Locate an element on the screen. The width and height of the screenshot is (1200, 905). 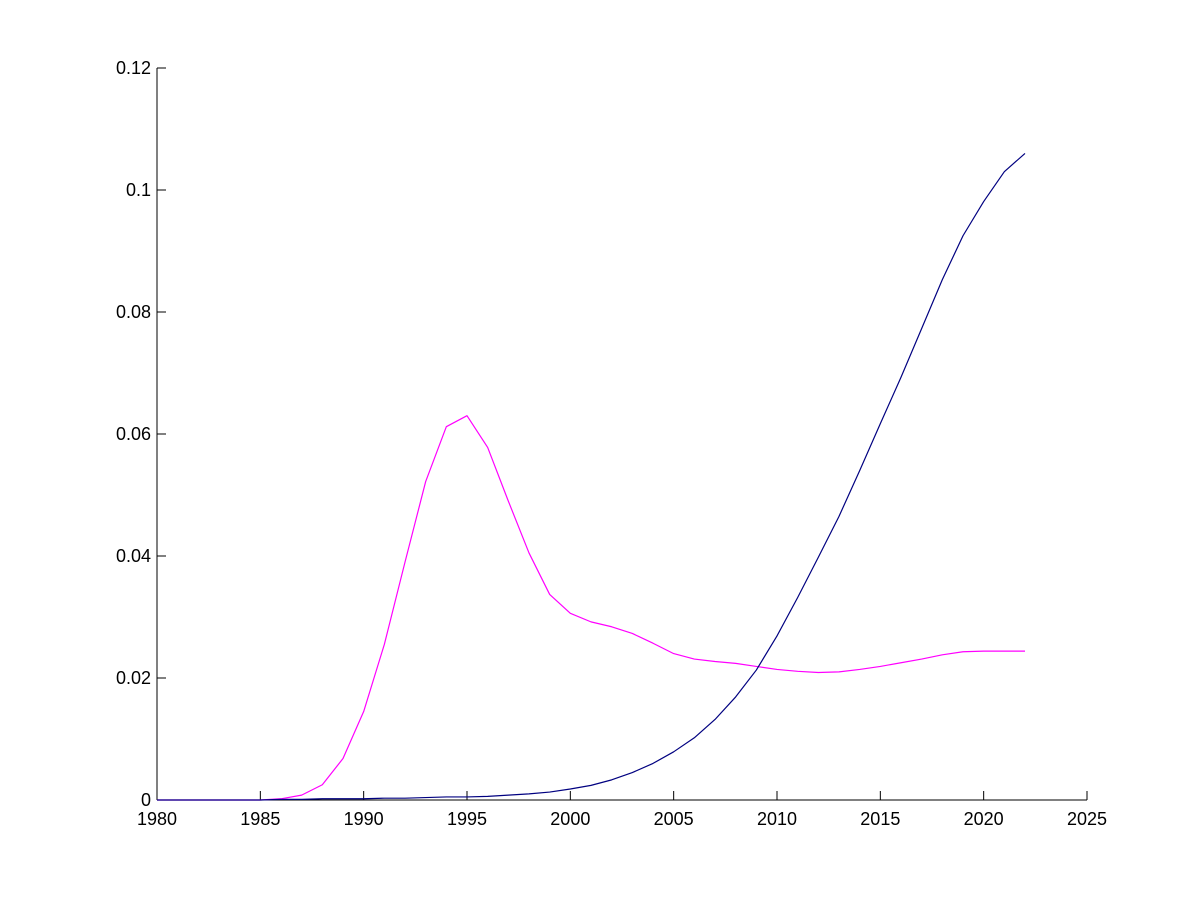
x-tick-label: 2010 is located at coordinates (777, 819).